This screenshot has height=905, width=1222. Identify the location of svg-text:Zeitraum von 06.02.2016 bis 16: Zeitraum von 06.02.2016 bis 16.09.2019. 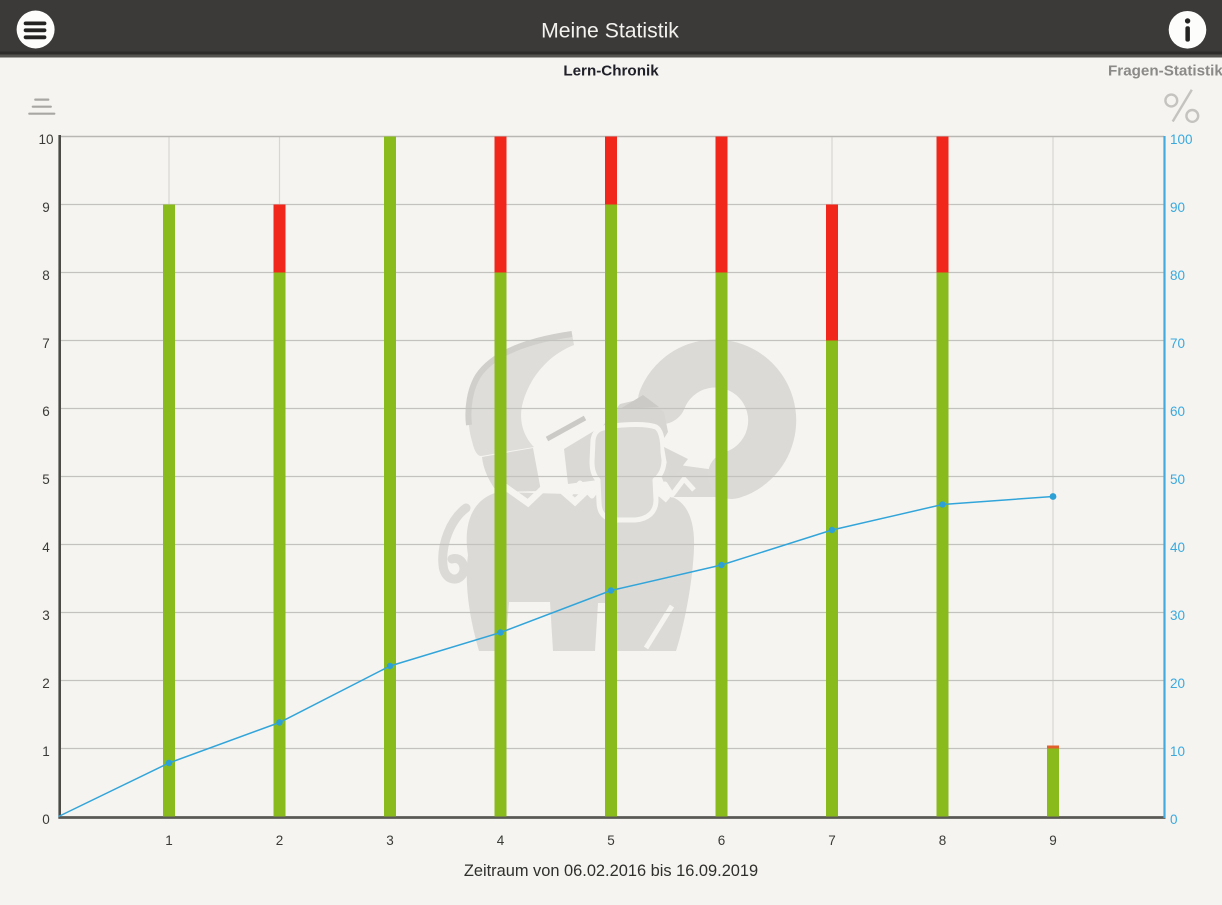
(611, 871).